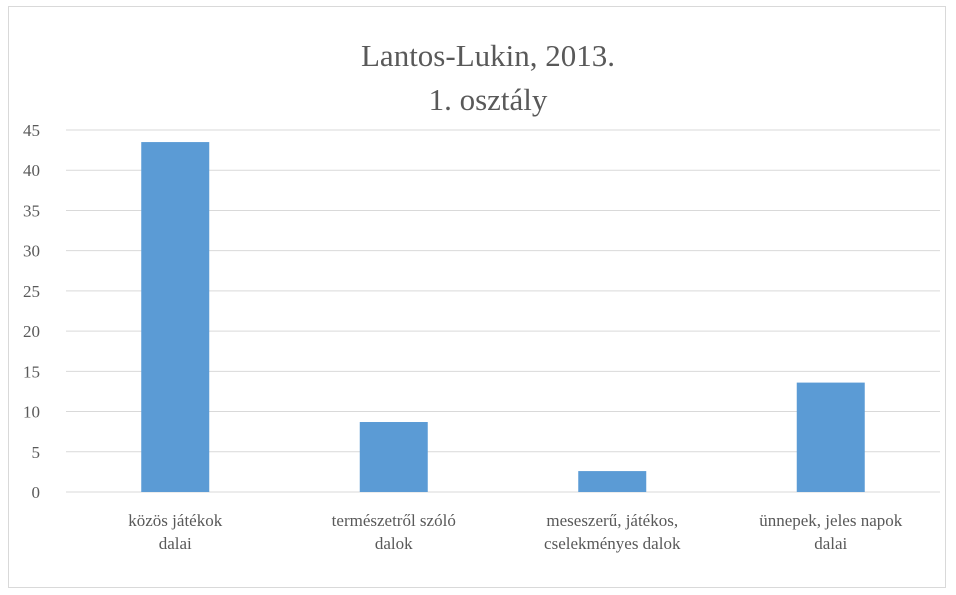  What do you see at coordinates (831, 520) in the screenshot?
I see `x-category-label: ünnepek, jeles napok` at bounding box center [831, 520].